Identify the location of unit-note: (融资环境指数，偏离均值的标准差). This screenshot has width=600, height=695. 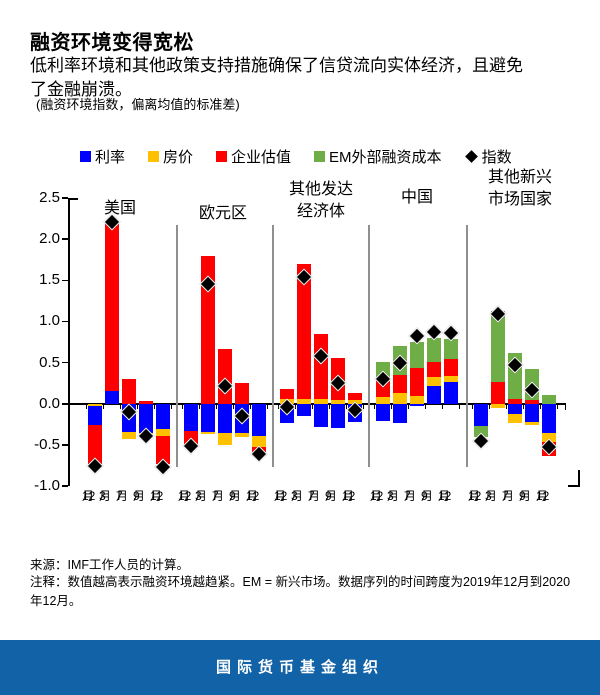
(138, 104).